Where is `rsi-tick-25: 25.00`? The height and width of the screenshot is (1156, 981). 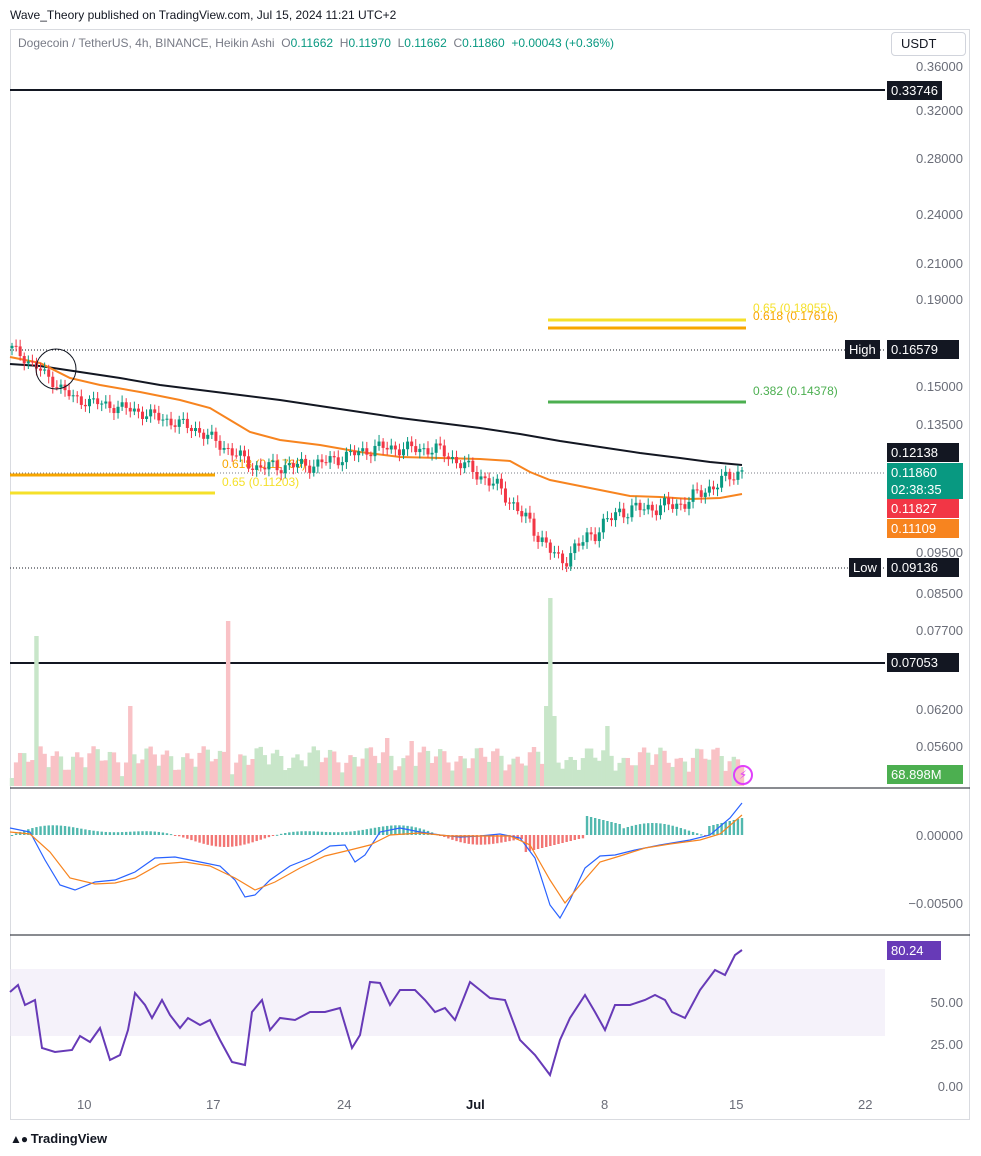
rsi-tick-25: 25.00 is located at coordinates (946, 1044).